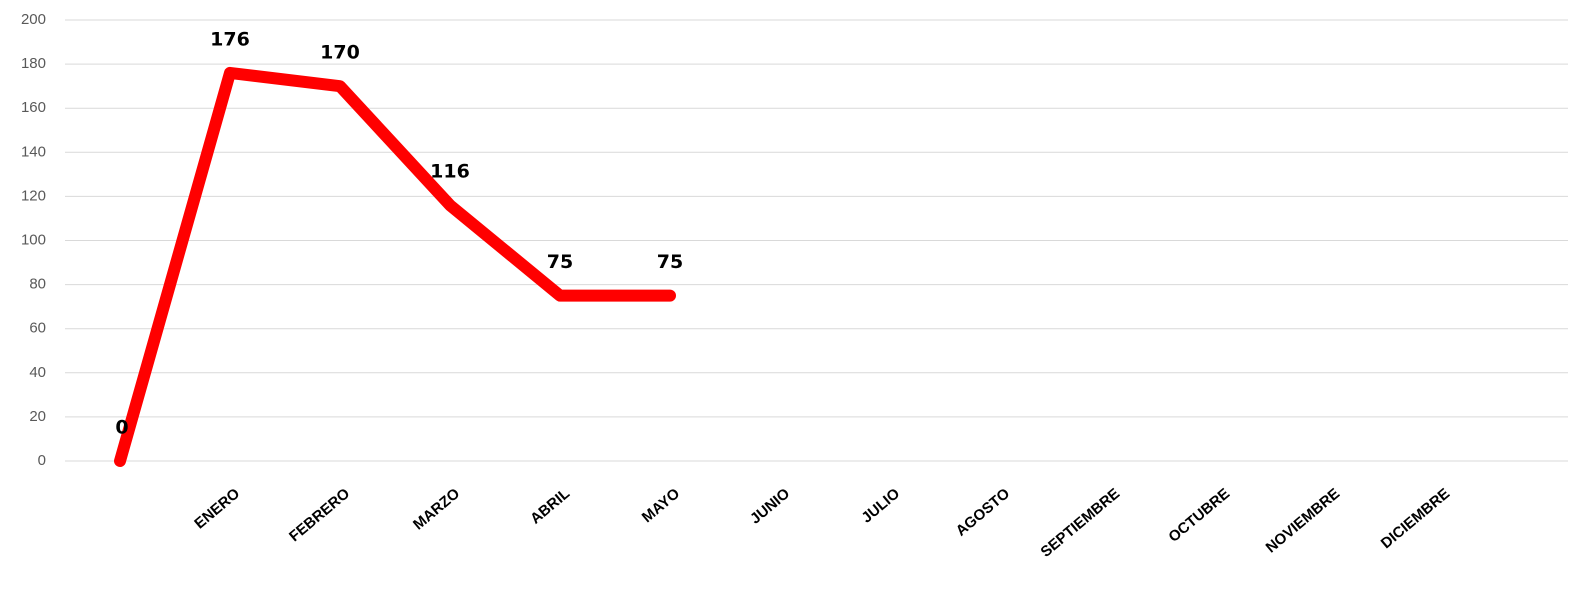 This screenshot has width=1585, height=602. I want to click on x-tick-label: ABRIL, so click(550, 506).